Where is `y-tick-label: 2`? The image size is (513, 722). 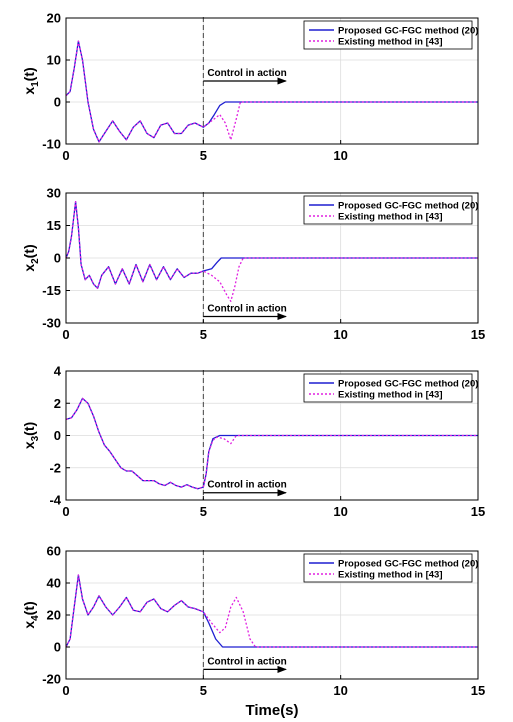 y-tick-label: 2 is located at coordinates (57, 403).